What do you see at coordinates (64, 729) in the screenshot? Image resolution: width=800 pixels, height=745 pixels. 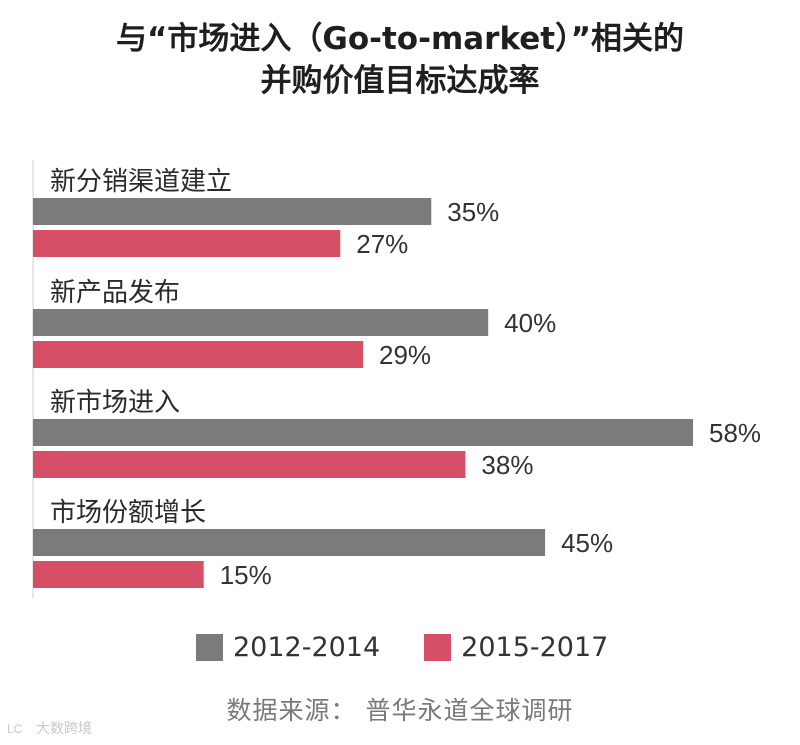 I see `watermark-text: 大数跨境` at bounding box center [64, 729].